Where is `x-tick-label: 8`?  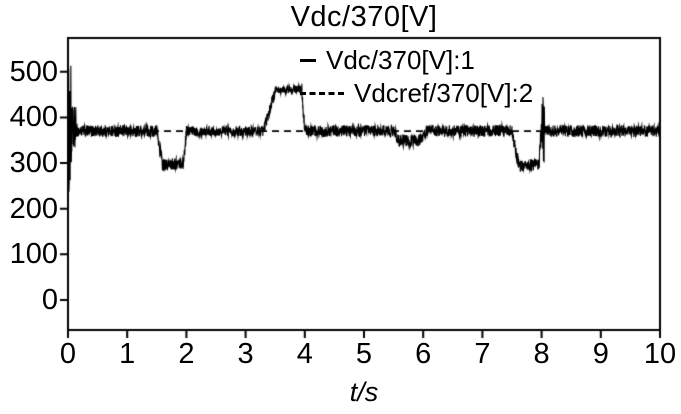
x-tick-label: 8 is located at coordinates (541, 354).